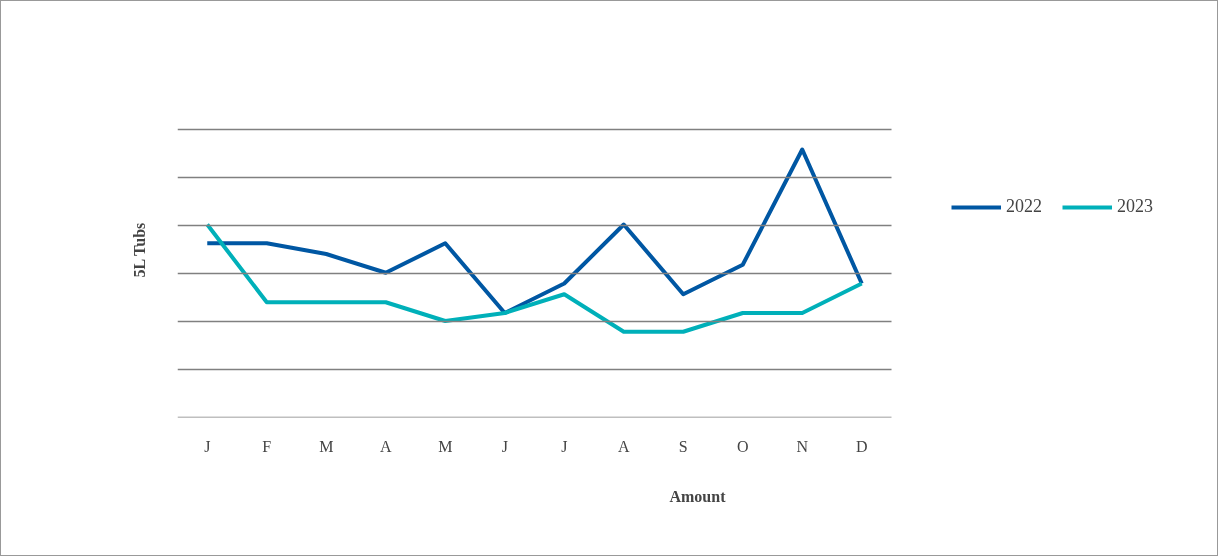  Describe the element at coordinates (267, 446) in the screenshot. I see `x-tick-label: F` at that location.